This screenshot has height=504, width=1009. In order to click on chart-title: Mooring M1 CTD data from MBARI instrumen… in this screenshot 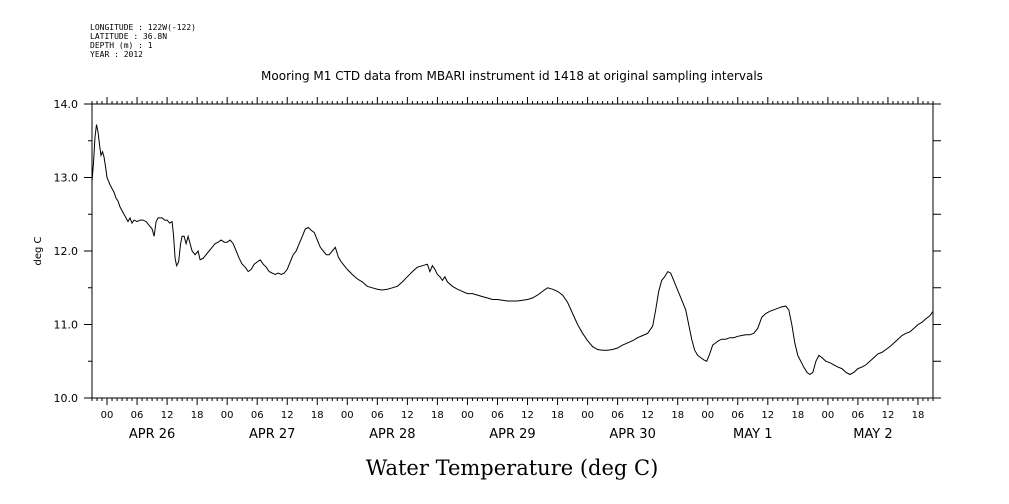, I will do `click(512, 76)`.